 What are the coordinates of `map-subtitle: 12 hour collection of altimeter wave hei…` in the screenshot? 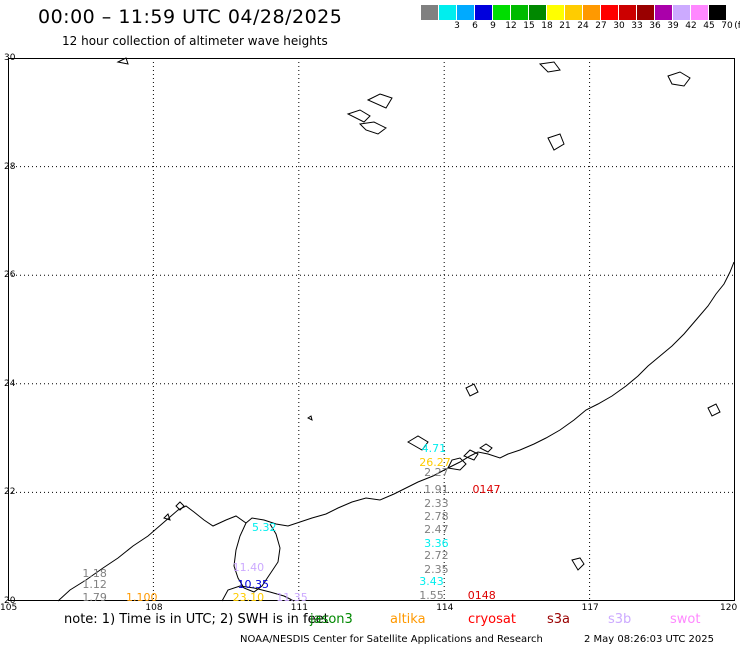 It's located at (195, 41).